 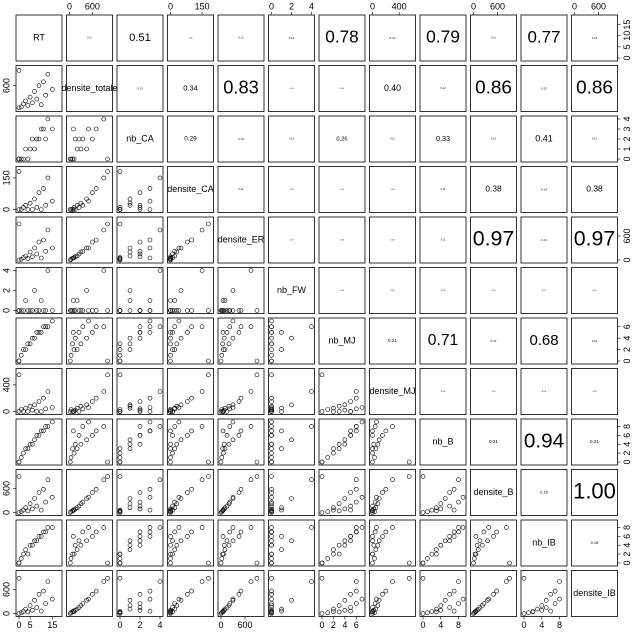 I want to click on correlation-label: 0.09, so click(x=494, y=392).